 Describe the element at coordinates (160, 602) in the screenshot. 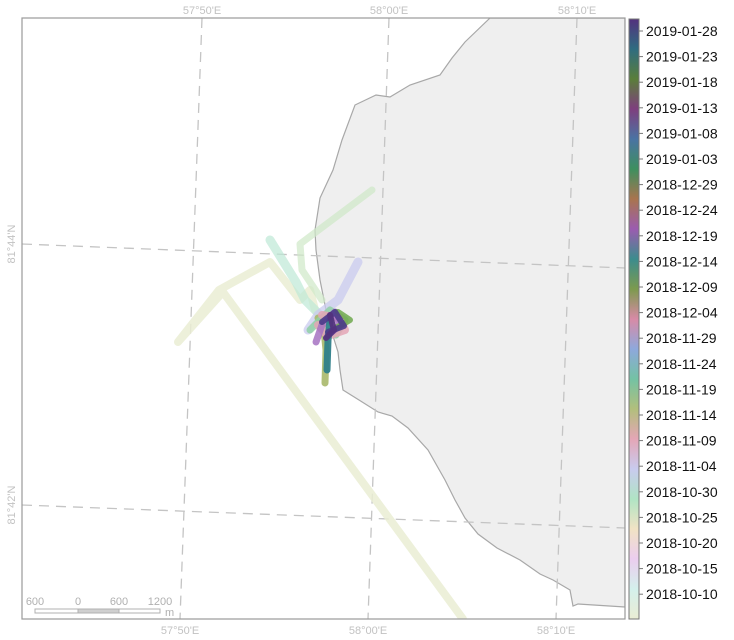

I see `scale-label: 1200` at that location.